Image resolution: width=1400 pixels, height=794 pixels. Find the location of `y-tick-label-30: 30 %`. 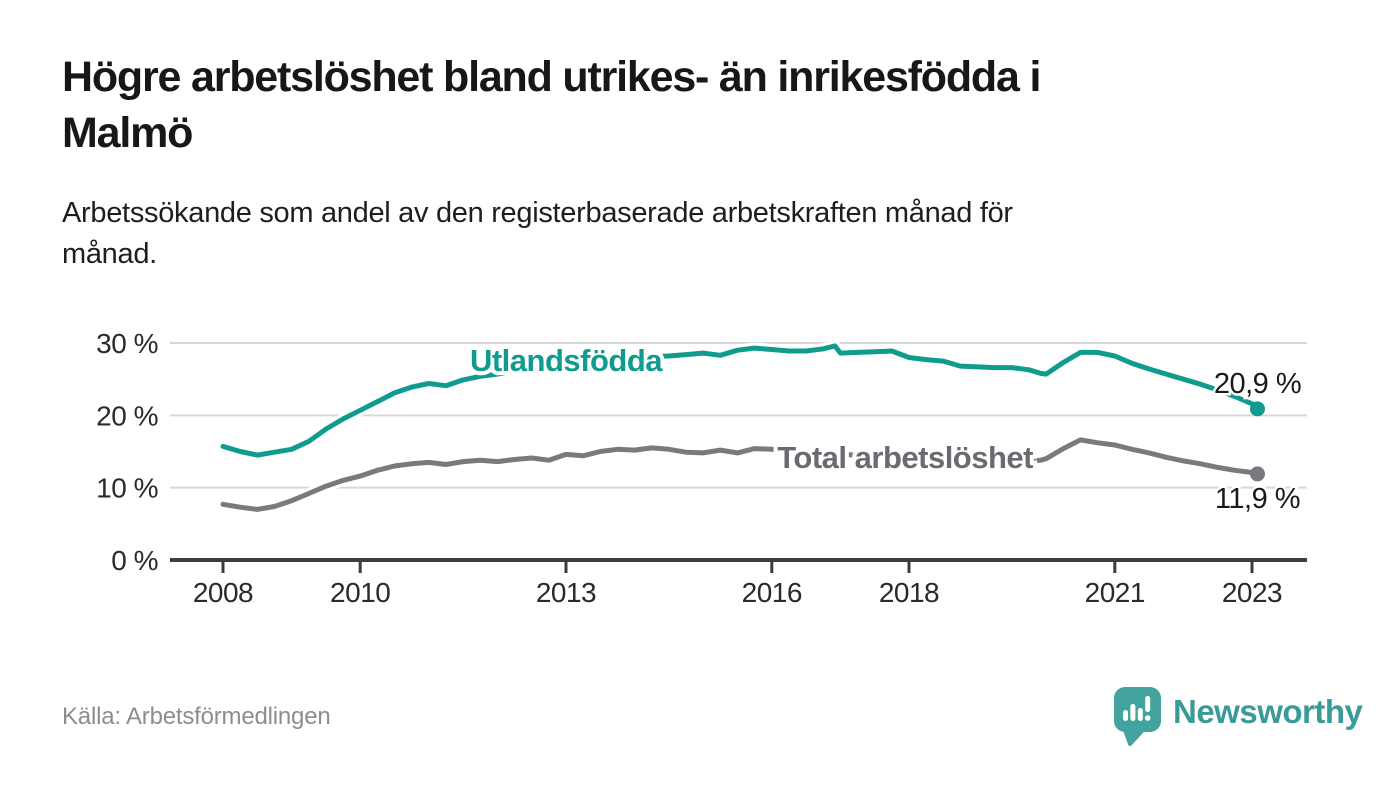

y-tick-label-30: 30 % is located at coordinates (127, 343).